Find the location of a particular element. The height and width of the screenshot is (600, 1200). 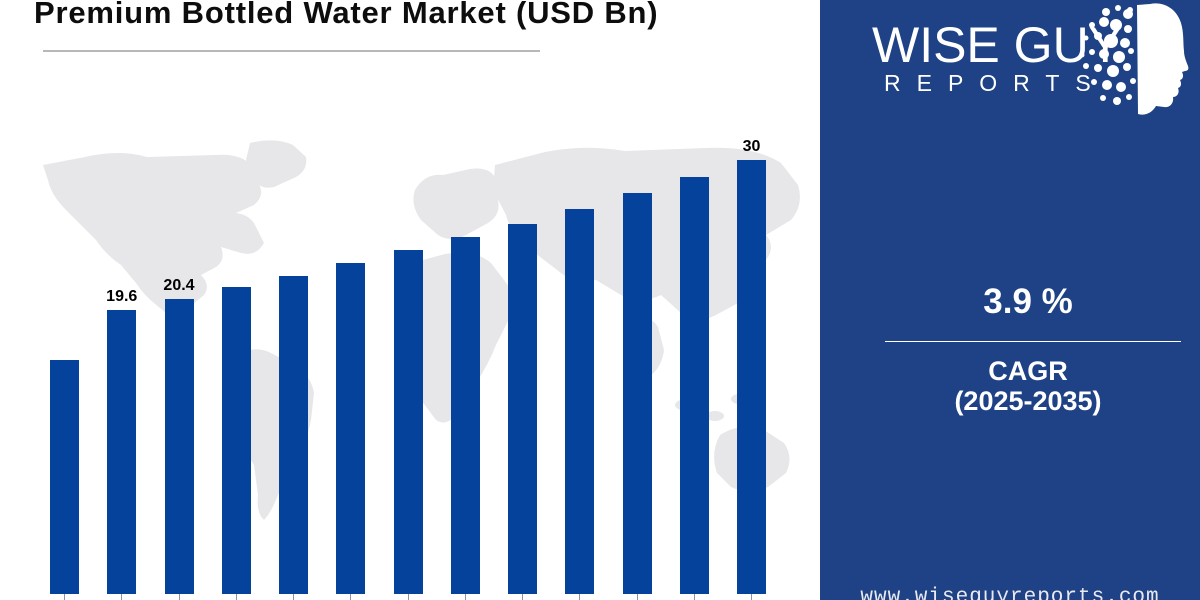

dotted-face-logo-icon is located at coordinates (1134, 59).